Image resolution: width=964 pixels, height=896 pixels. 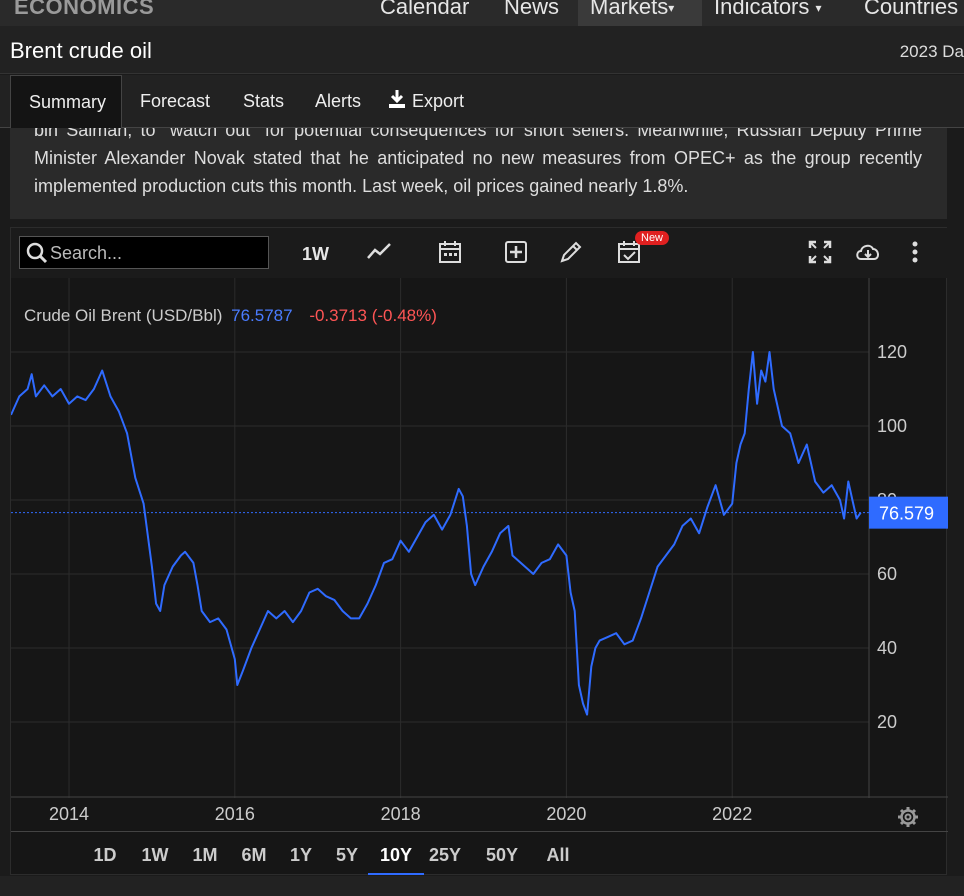 I want to click on range-button-50y: 50Y, so click(x=502, y=855).